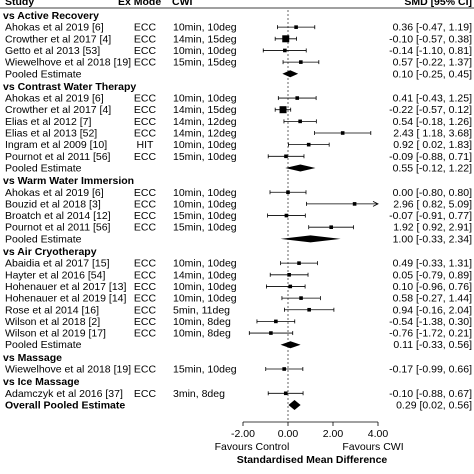 This screenshot has height=474, width=474. I want to click on effect-size-ci: 0.54 [-0.18, 1.26], so click(432, 122).